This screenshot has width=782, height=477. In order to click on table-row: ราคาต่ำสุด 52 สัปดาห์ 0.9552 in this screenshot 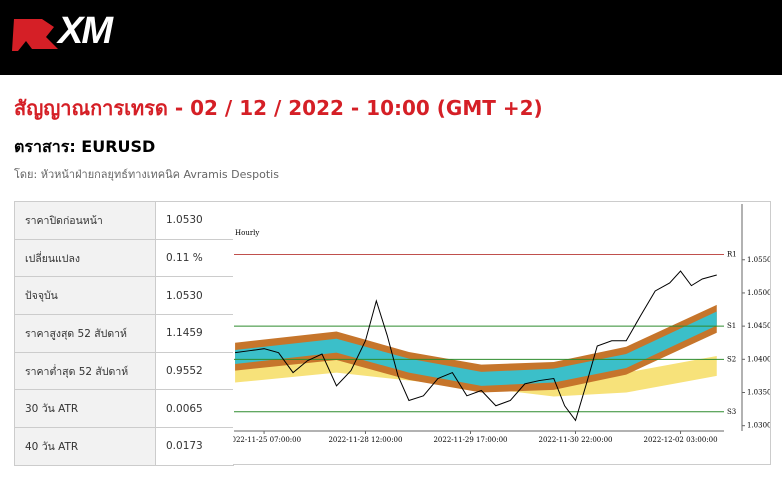, I will do `click(124, 371)`.